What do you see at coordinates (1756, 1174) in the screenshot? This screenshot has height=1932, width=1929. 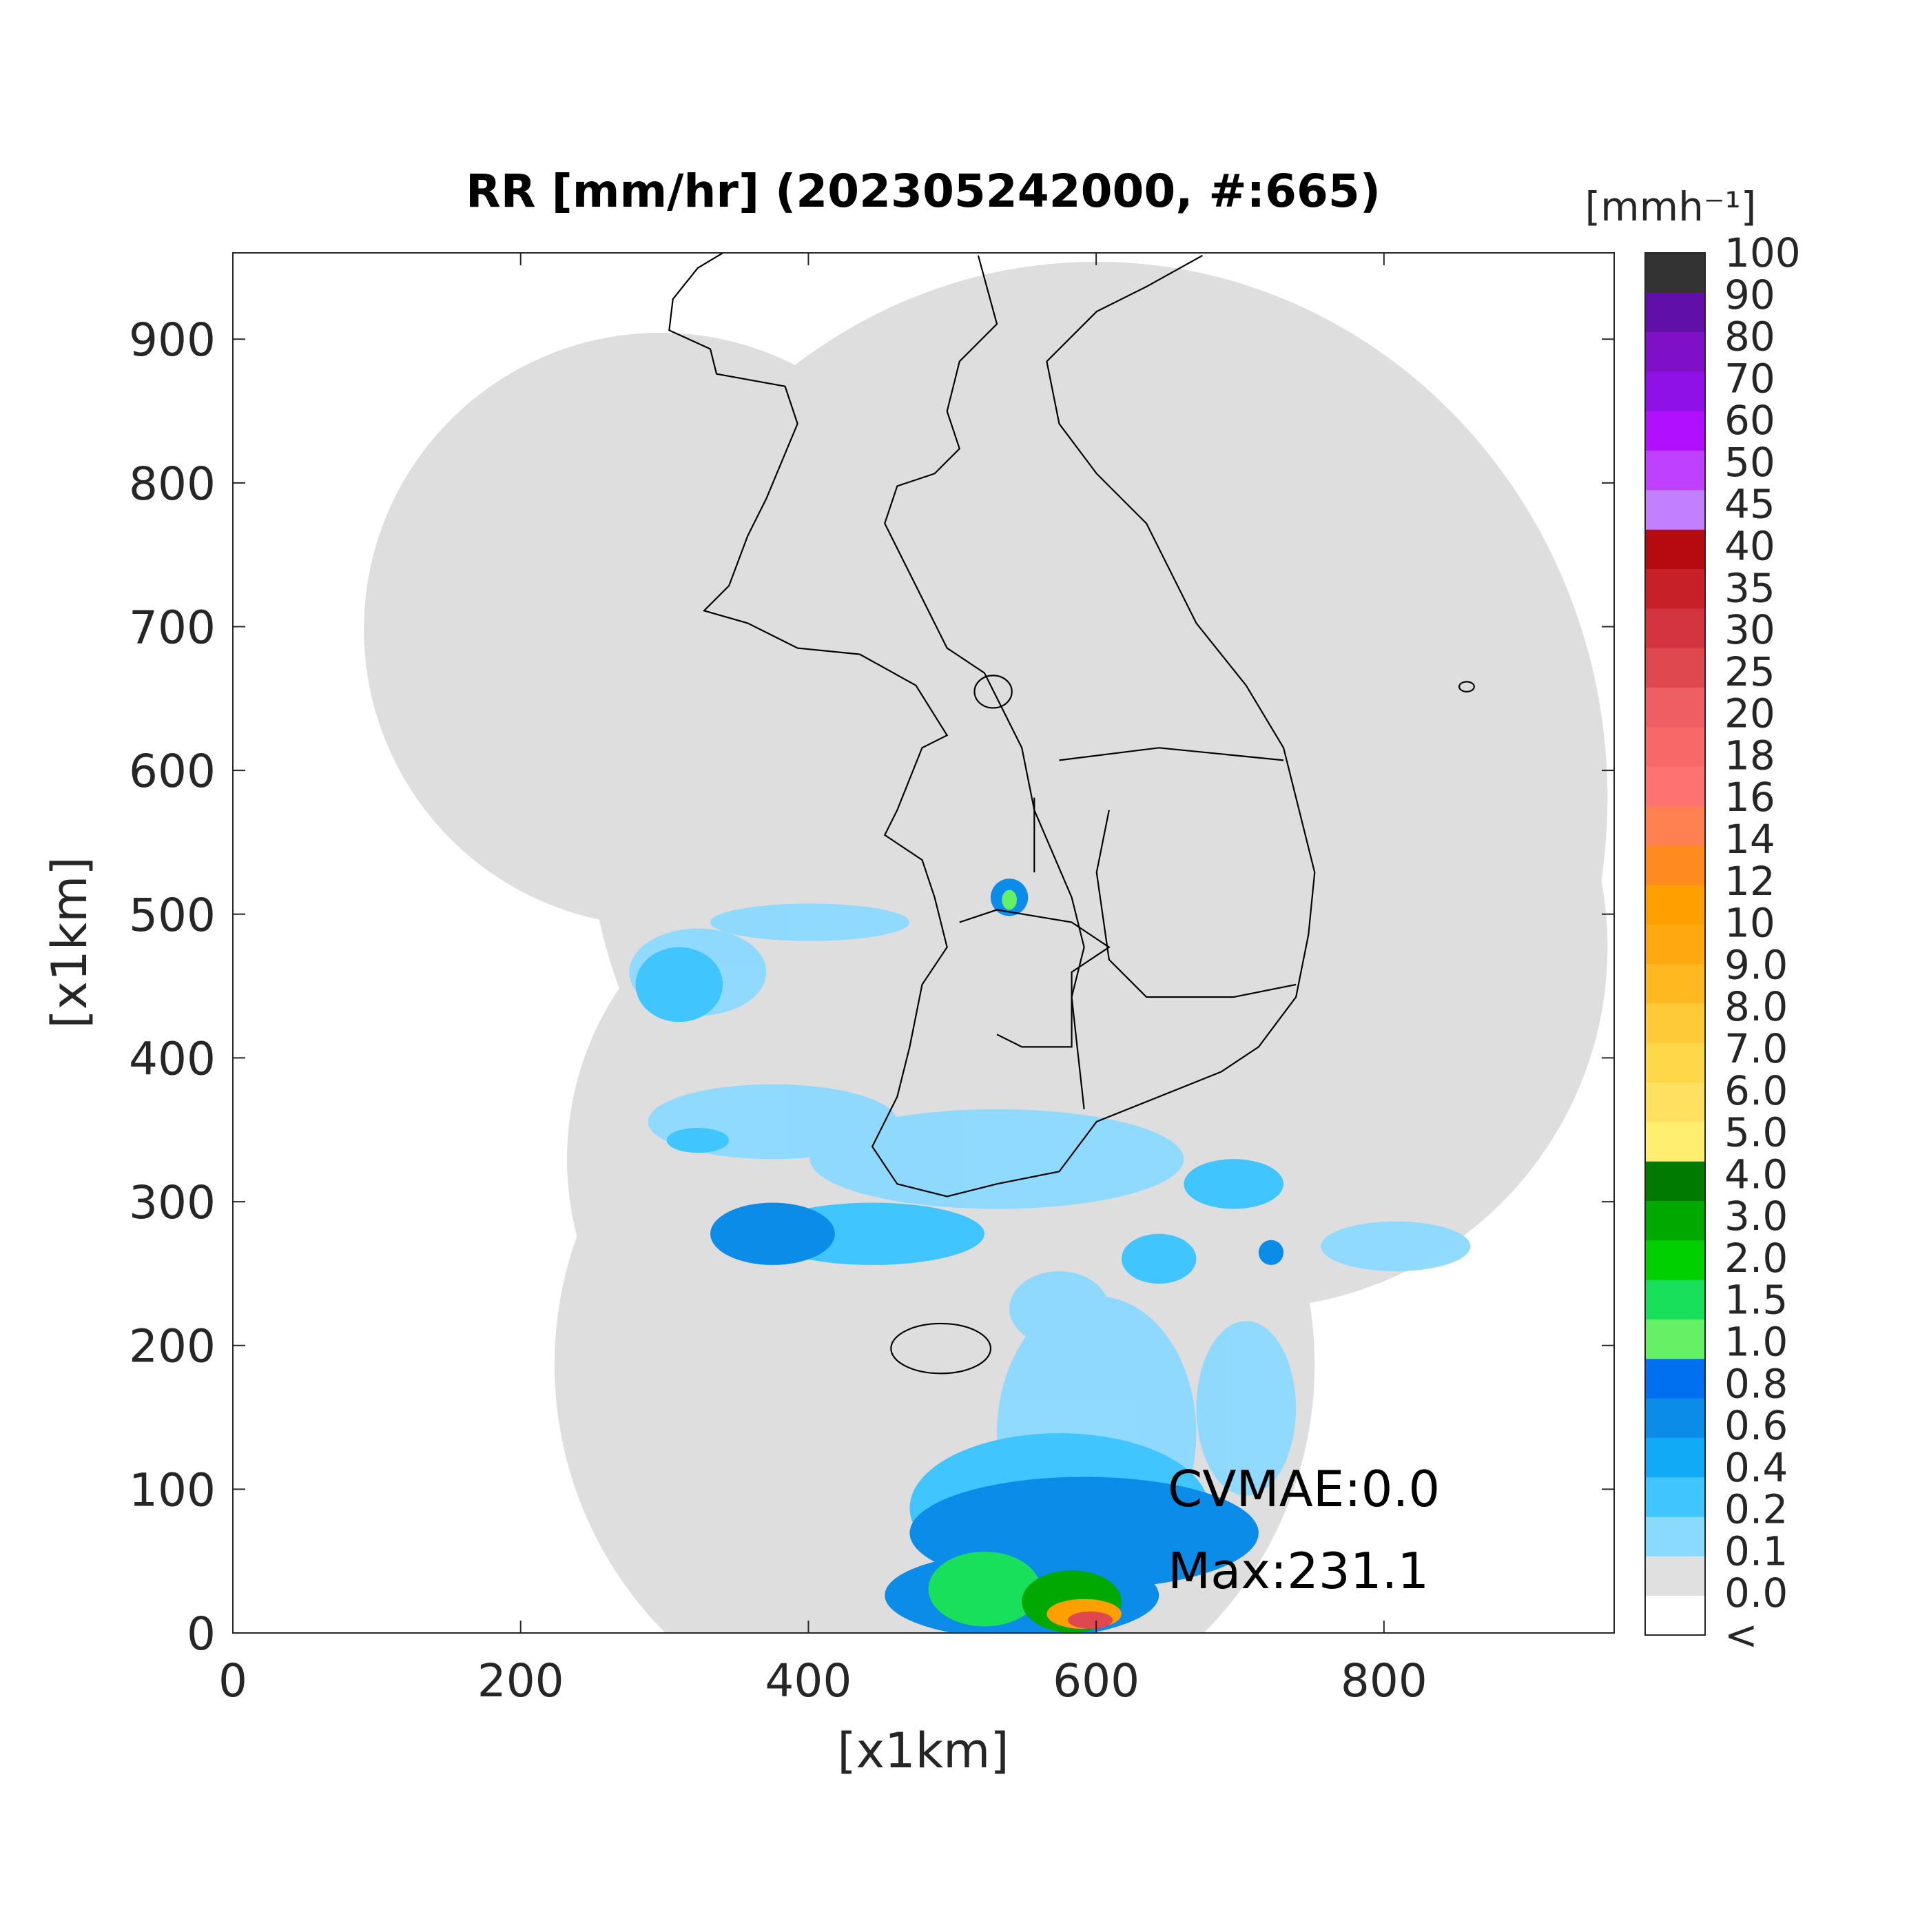 I see `colorbar-label: 4.0` at bounding box center [1756, 1174].